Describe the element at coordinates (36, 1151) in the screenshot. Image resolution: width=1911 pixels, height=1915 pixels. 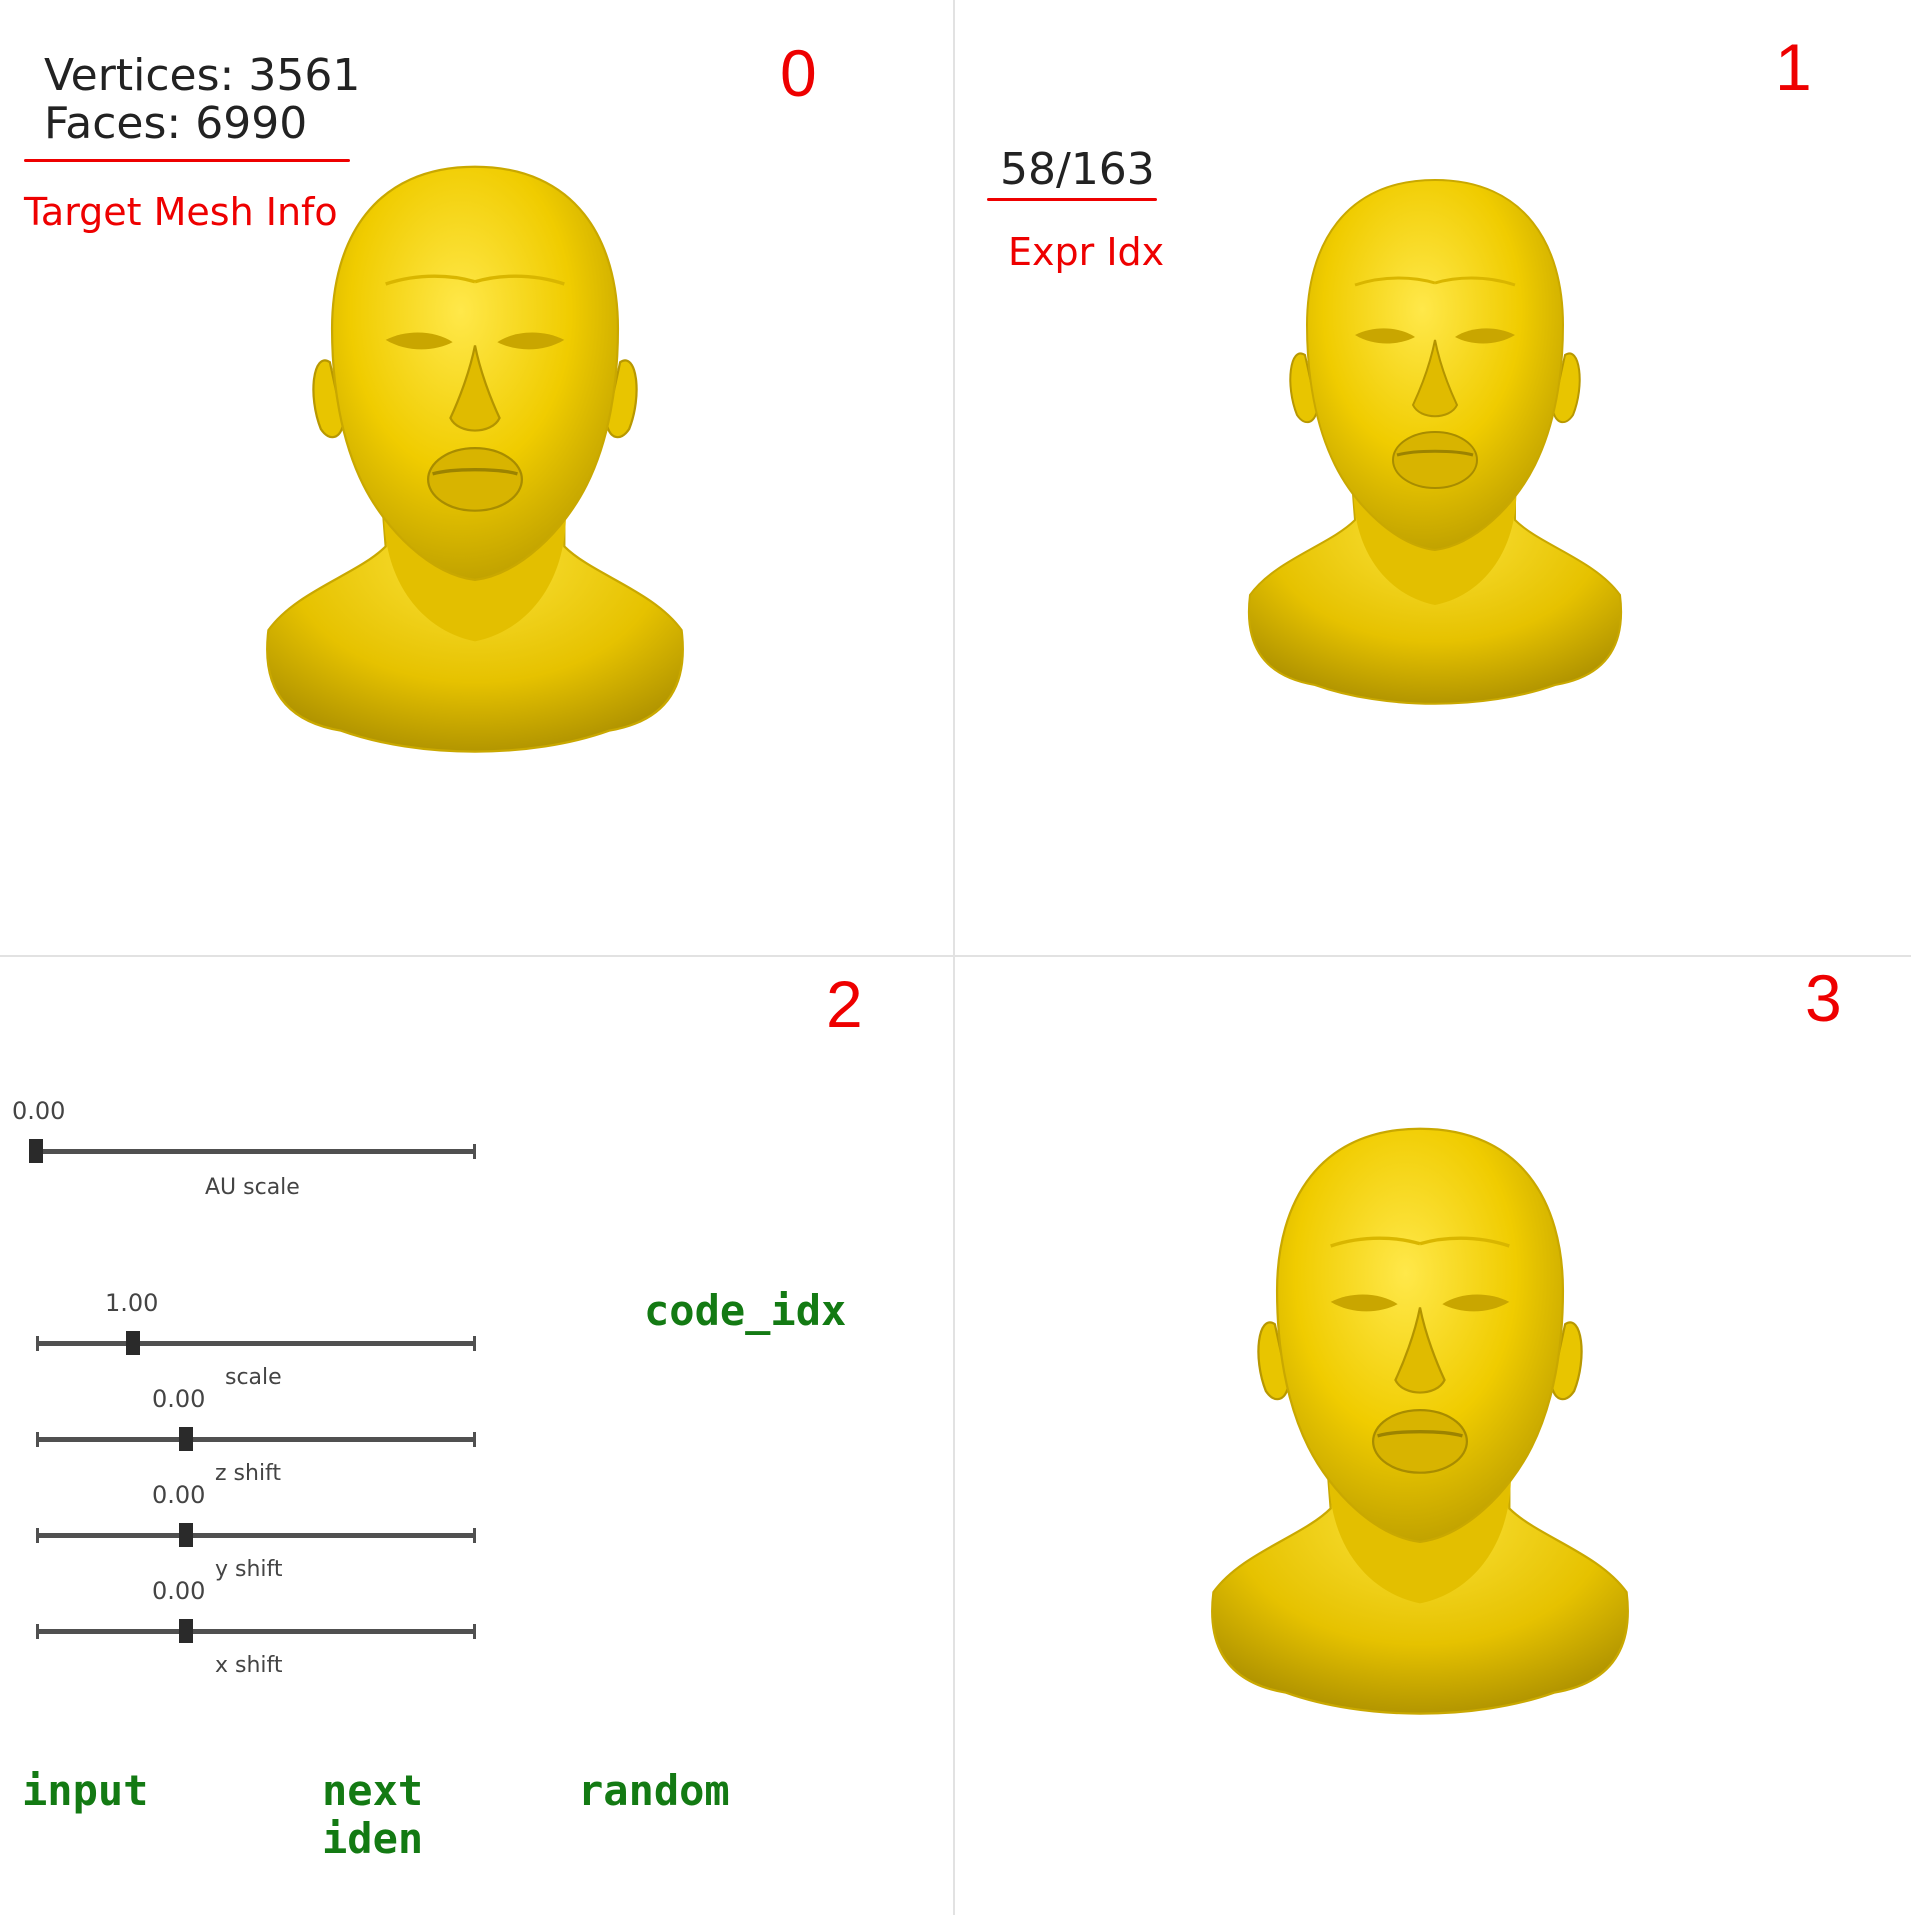
I see `au-scale-slider-handle` at that location.